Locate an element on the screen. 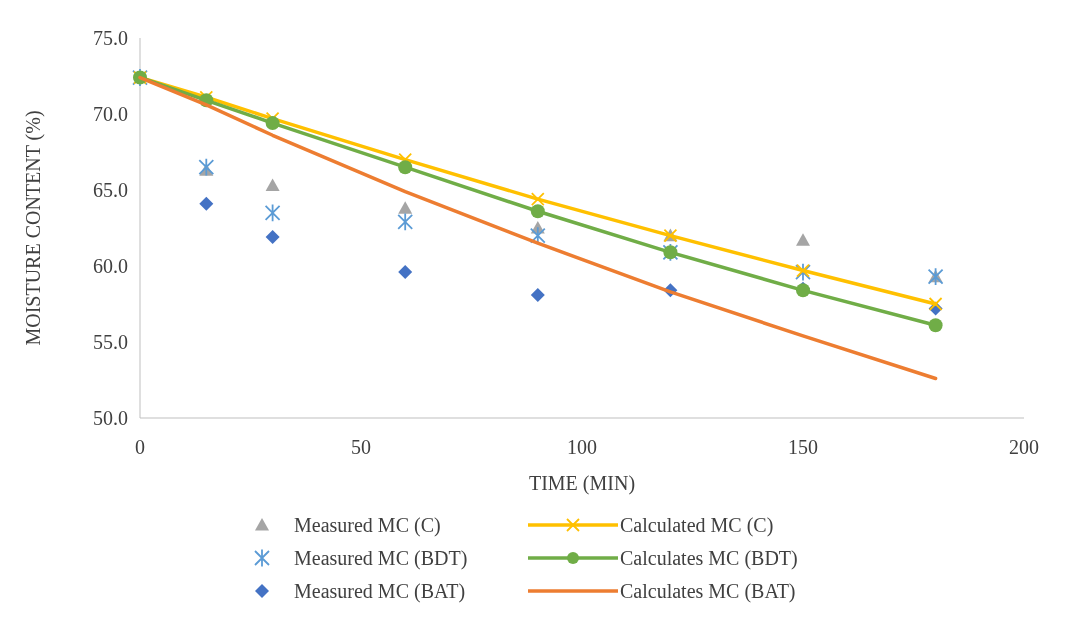  y-tick-label: 60.0 is located at coordinates (110, 266).